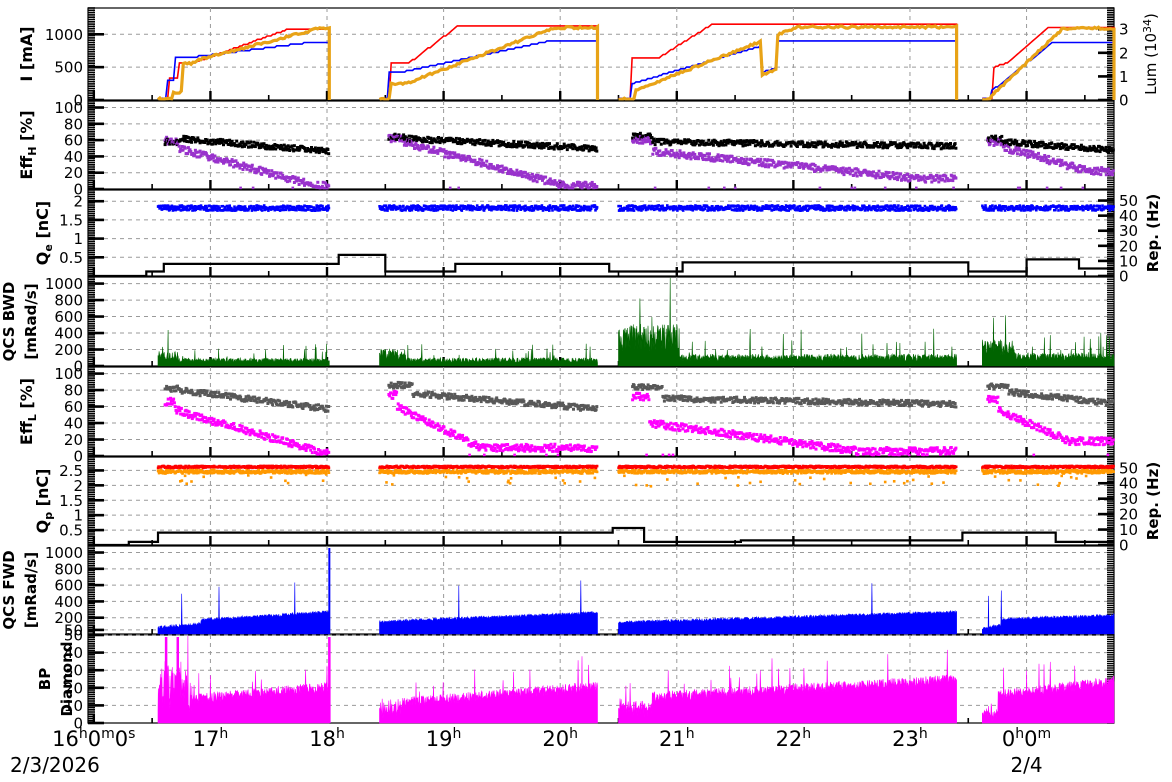 Image resolution: width=1172 pixels, height=782 pixels. Describe the element at coordinates (788, 70) in the screenshot. I see `series-electron-current` at that location.